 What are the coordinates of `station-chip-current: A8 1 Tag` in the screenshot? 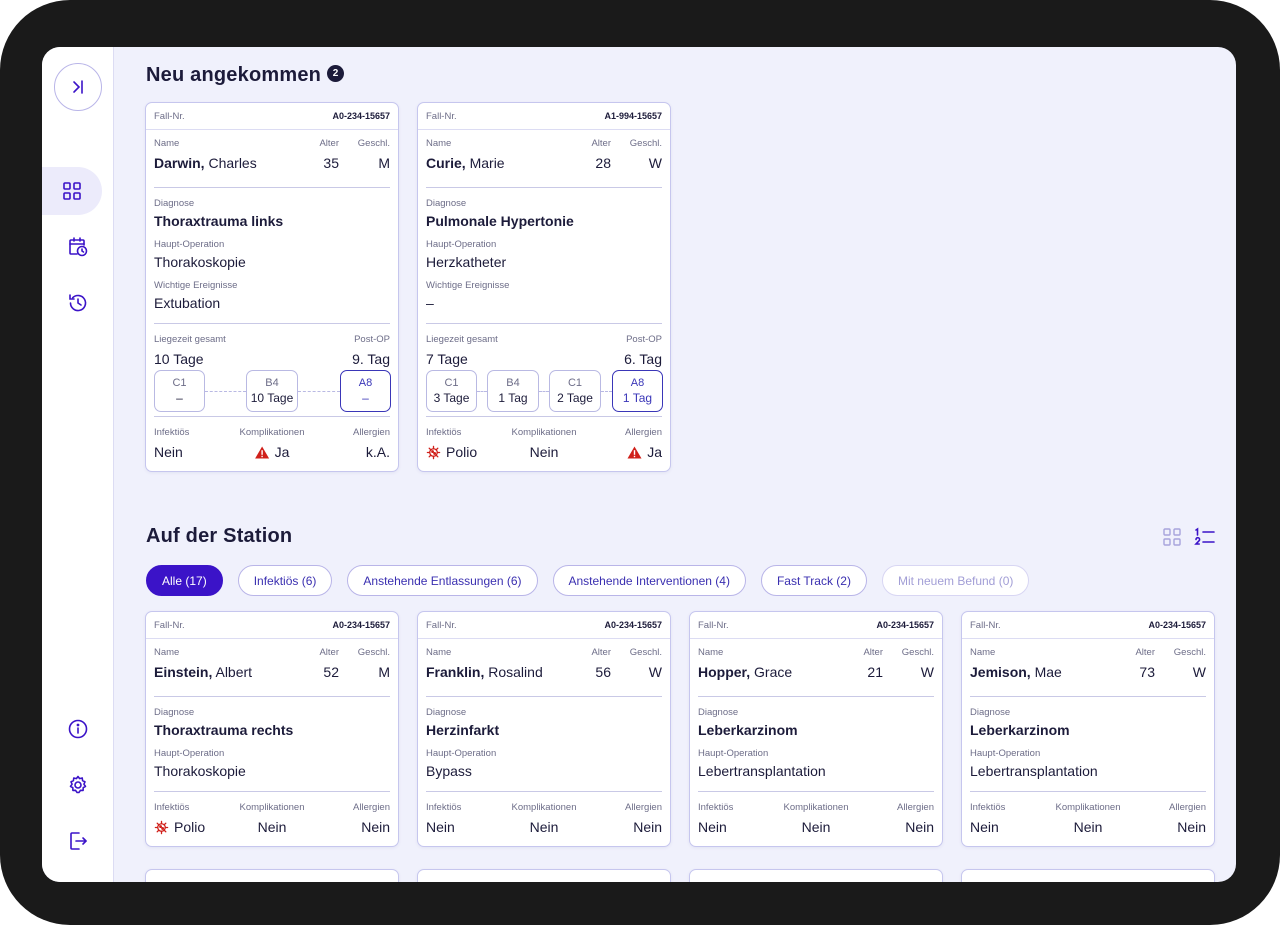 It's located at (637, 391).